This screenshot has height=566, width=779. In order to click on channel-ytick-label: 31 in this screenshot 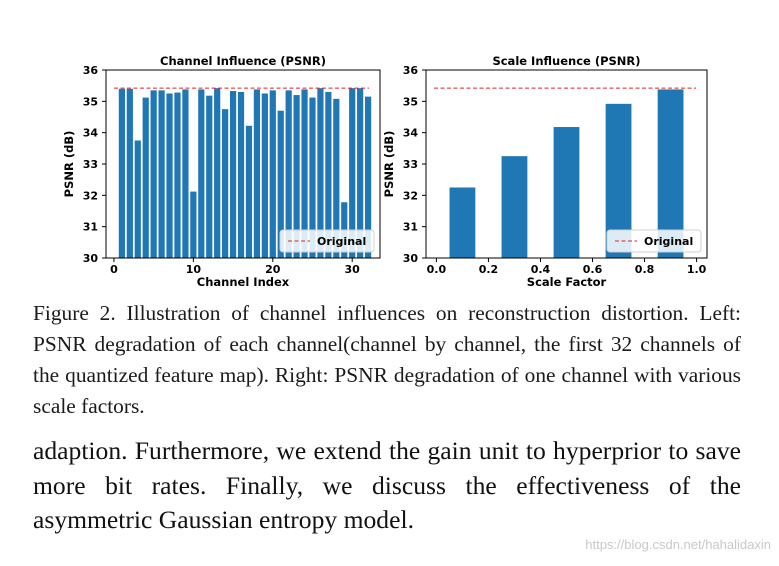, I will do `click(90, 227)`.